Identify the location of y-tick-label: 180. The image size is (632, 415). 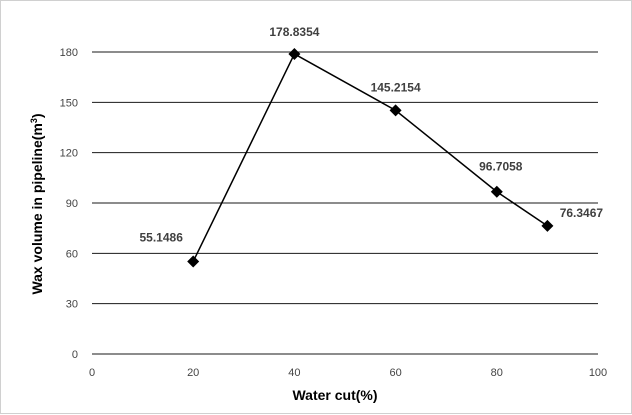
(69, 53).